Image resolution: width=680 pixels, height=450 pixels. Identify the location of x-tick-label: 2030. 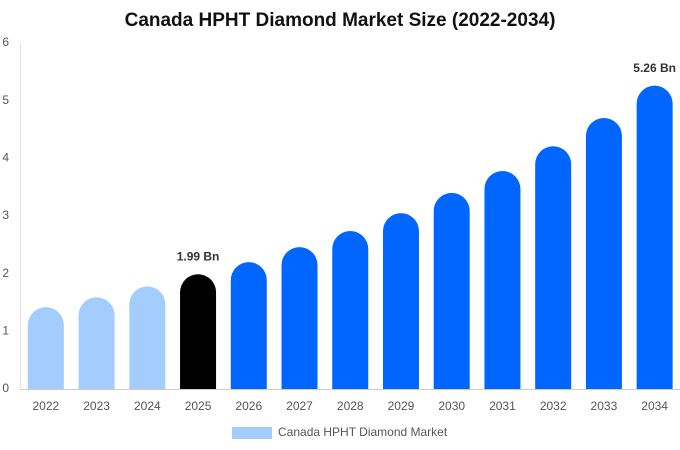
(451, 406).